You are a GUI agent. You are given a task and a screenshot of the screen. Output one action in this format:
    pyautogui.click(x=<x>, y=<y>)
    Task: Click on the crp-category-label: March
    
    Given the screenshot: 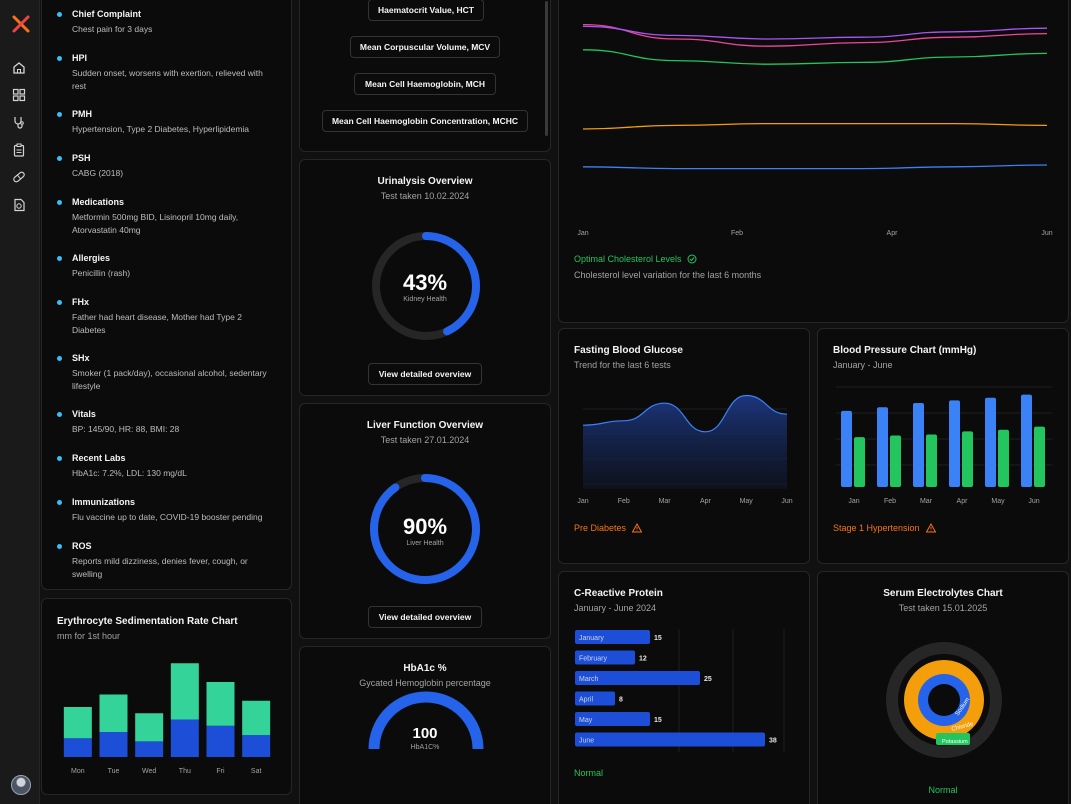 What is the action you would take?
    pyautogui.click(x=589, y=679)
    